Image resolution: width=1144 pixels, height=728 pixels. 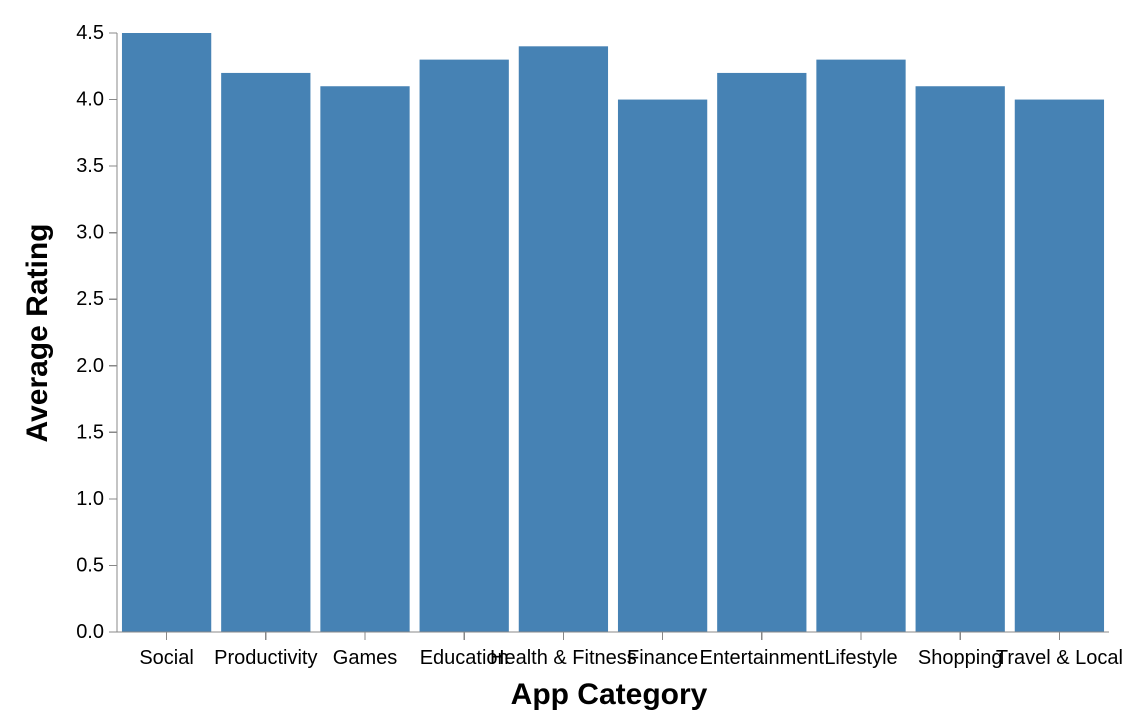 What do you see at coordinates (90, 299) in the screenshot?
I see `y-tick-label: 2.5` at bounding box center [90, 299].